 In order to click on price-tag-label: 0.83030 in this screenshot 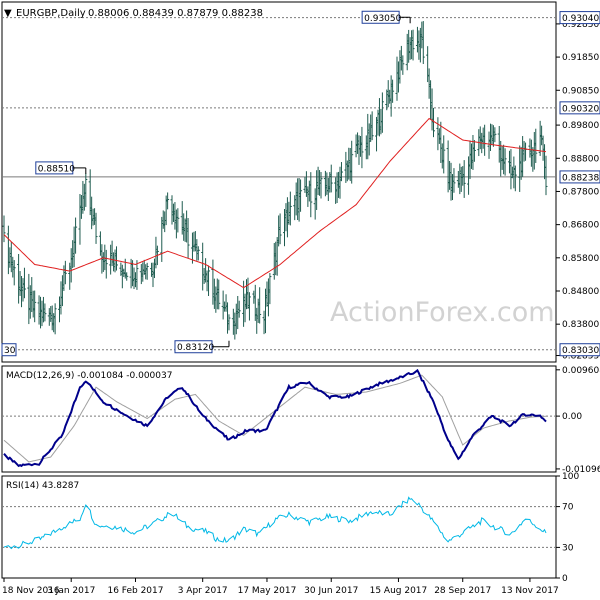, I will do `click(580, 351)`.